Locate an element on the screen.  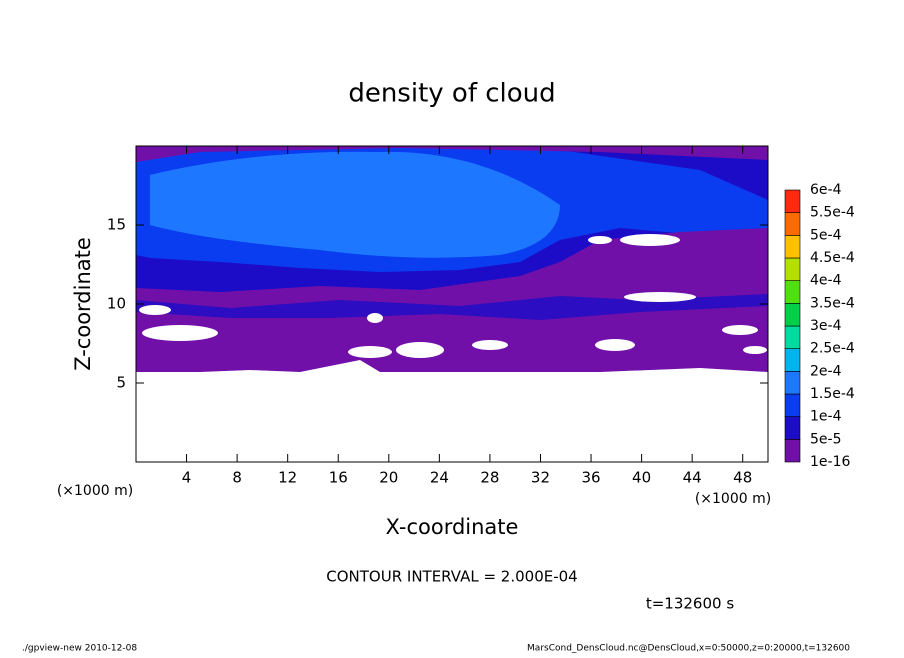
x-tick-label: 48 is located at coordinates (742, 478).